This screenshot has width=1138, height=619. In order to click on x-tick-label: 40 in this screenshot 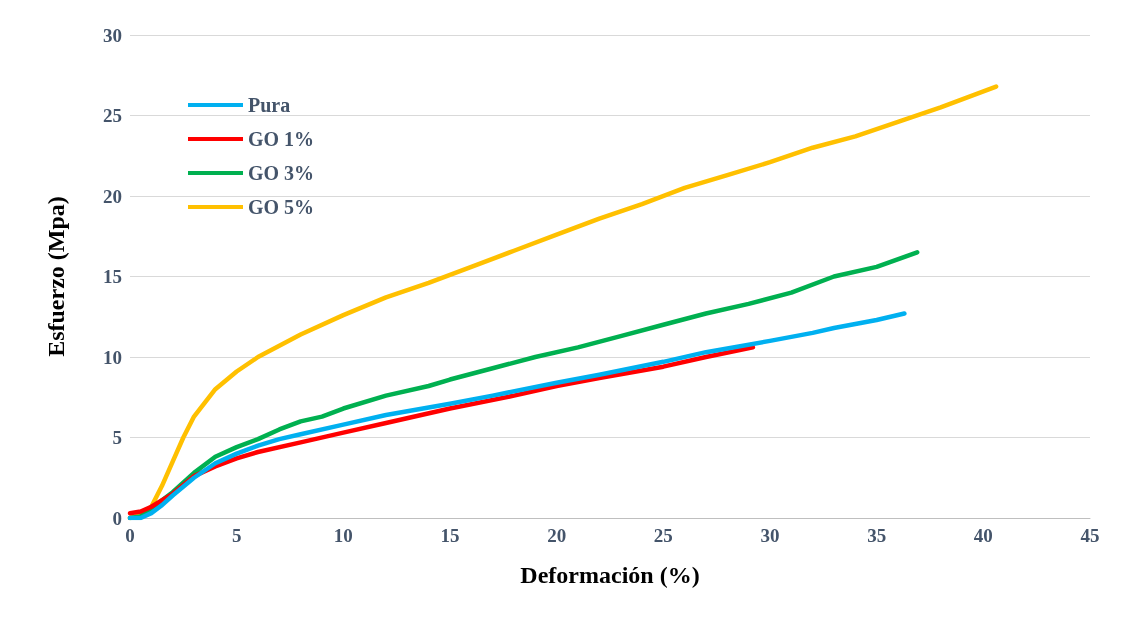, I will do `click(983, 535)`.